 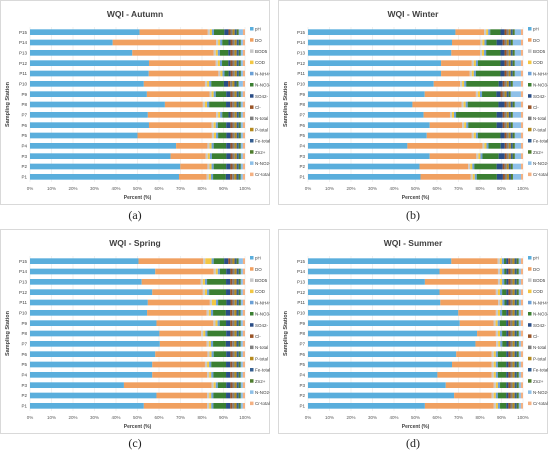 What do you see at coordinates (23, 52) in the screenshot?
I see `y-tick-label: P13` at bounding box center [23, 52].